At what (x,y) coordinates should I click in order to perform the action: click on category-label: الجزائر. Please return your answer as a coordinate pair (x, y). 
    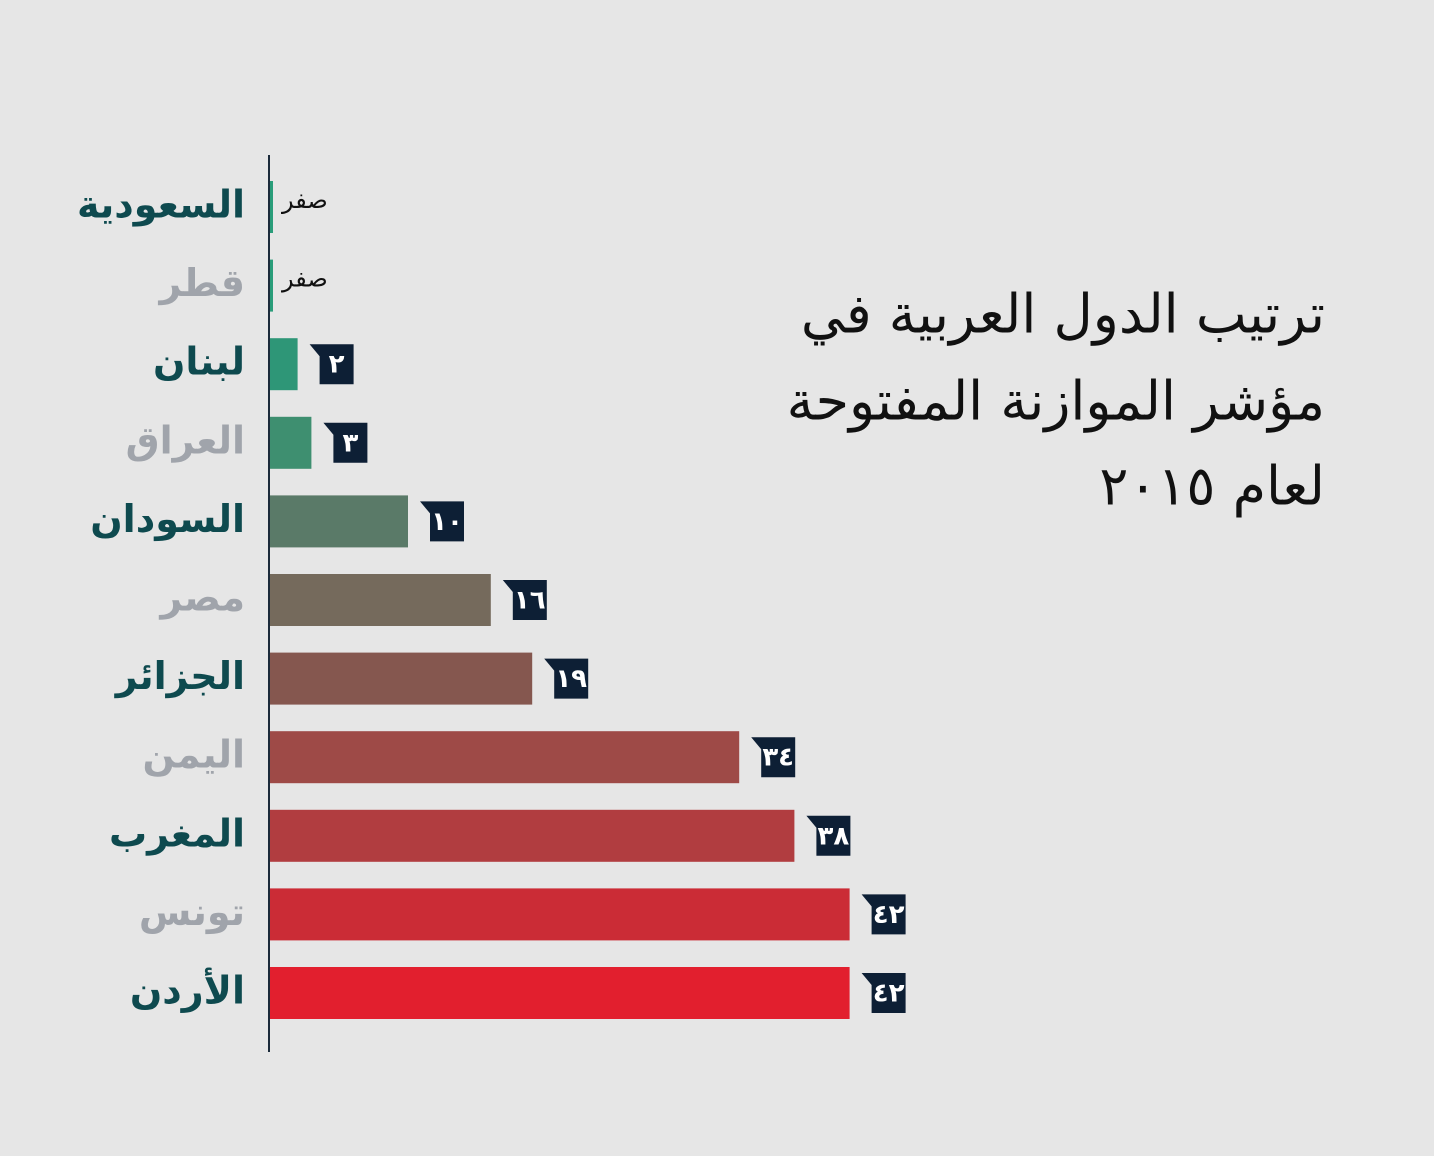
    Looking at the image, I should click on (179, 676).